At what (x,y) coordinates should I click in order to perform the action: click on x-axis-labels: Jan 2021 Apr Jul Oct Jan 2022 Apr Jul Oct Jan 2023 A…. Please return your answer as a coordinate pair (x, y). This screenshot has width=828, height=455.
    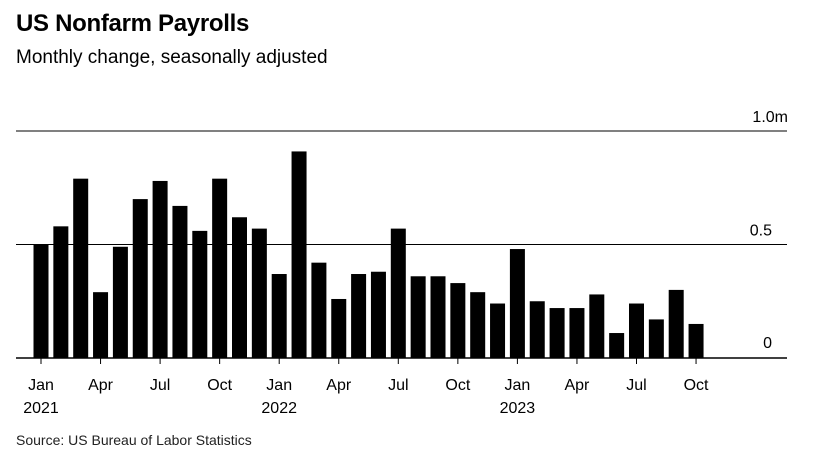
    Looking at the image, I should click on (366, 387).